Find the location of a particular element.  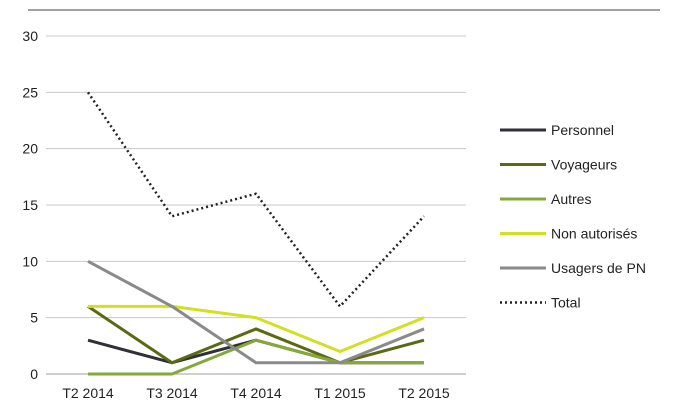

x-tick-label: T3 2014 is located at coordinates (172, 393).